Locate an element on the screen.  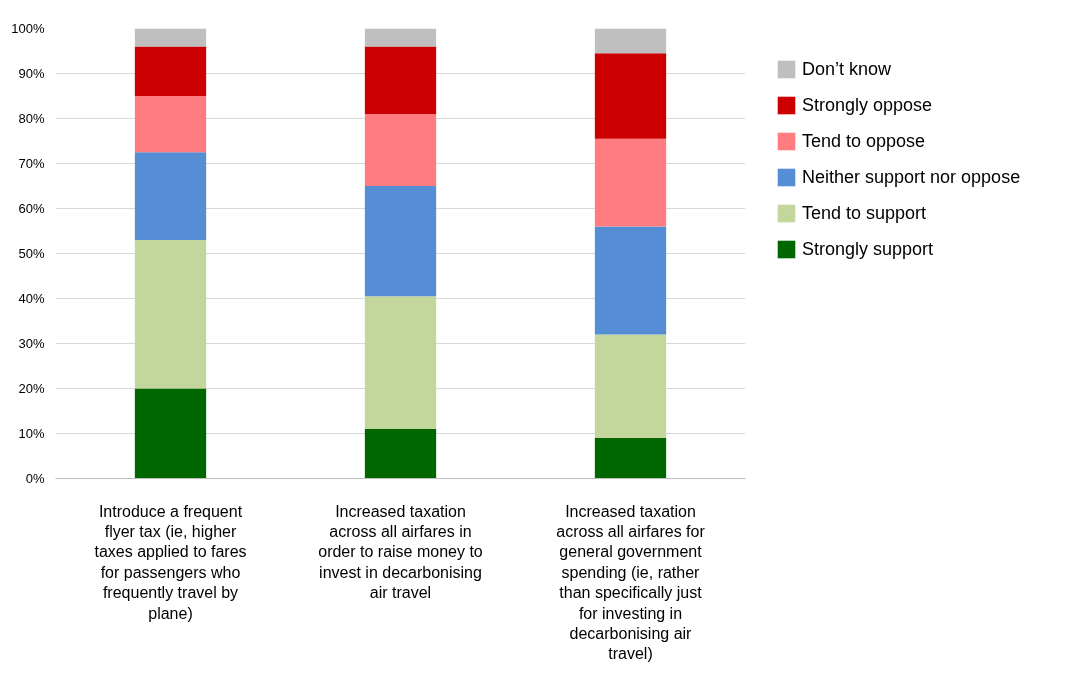
x-tick-label: Introduce a frequent flyer tax (ie, higher taxes applied to fares for passengers who frequently travel by plane) is located at coordinates (170, 562).